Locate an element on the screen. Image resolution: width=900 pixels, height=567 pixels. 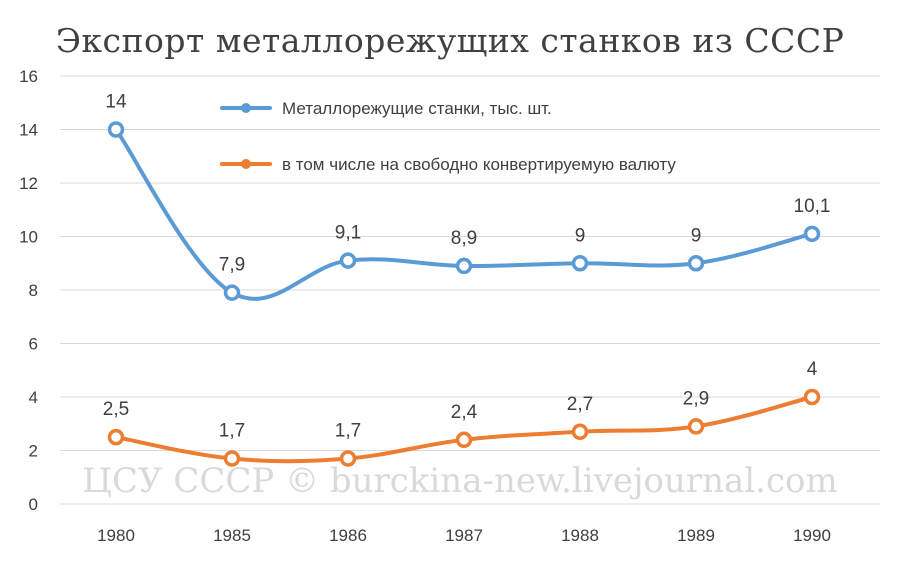
y-tick-label: 4 is located at coordinates (33, 397).